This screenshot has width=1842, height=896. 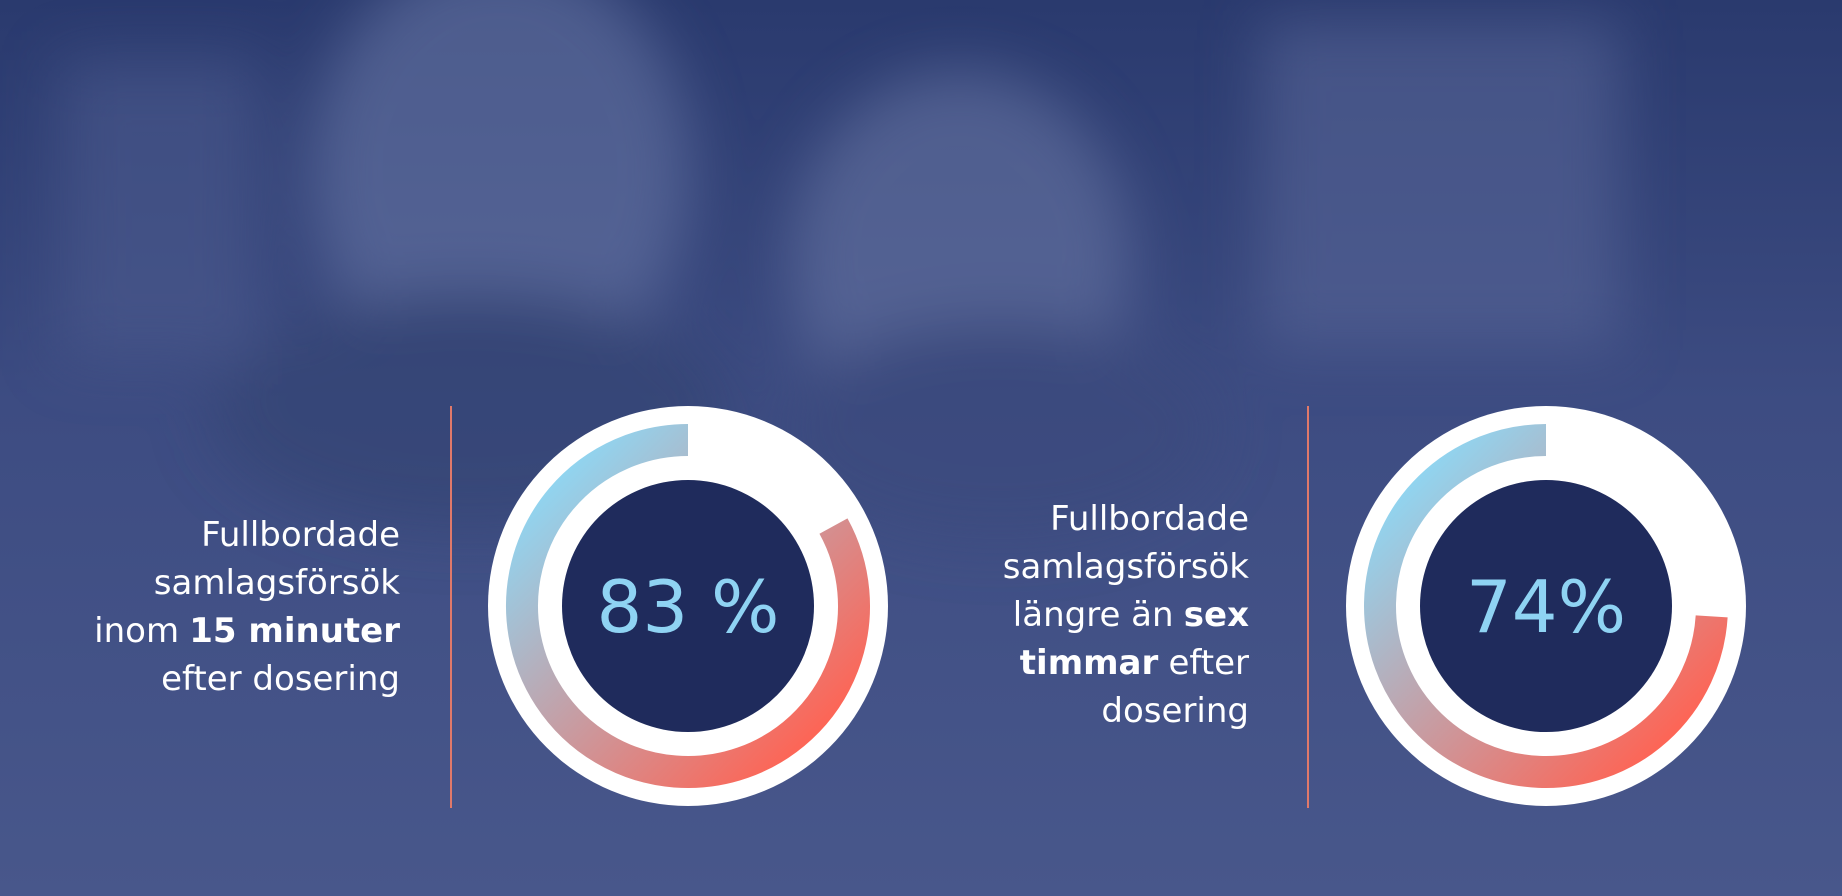 I want to click on description-line: längre än sex, so click(x=1131, y=615).